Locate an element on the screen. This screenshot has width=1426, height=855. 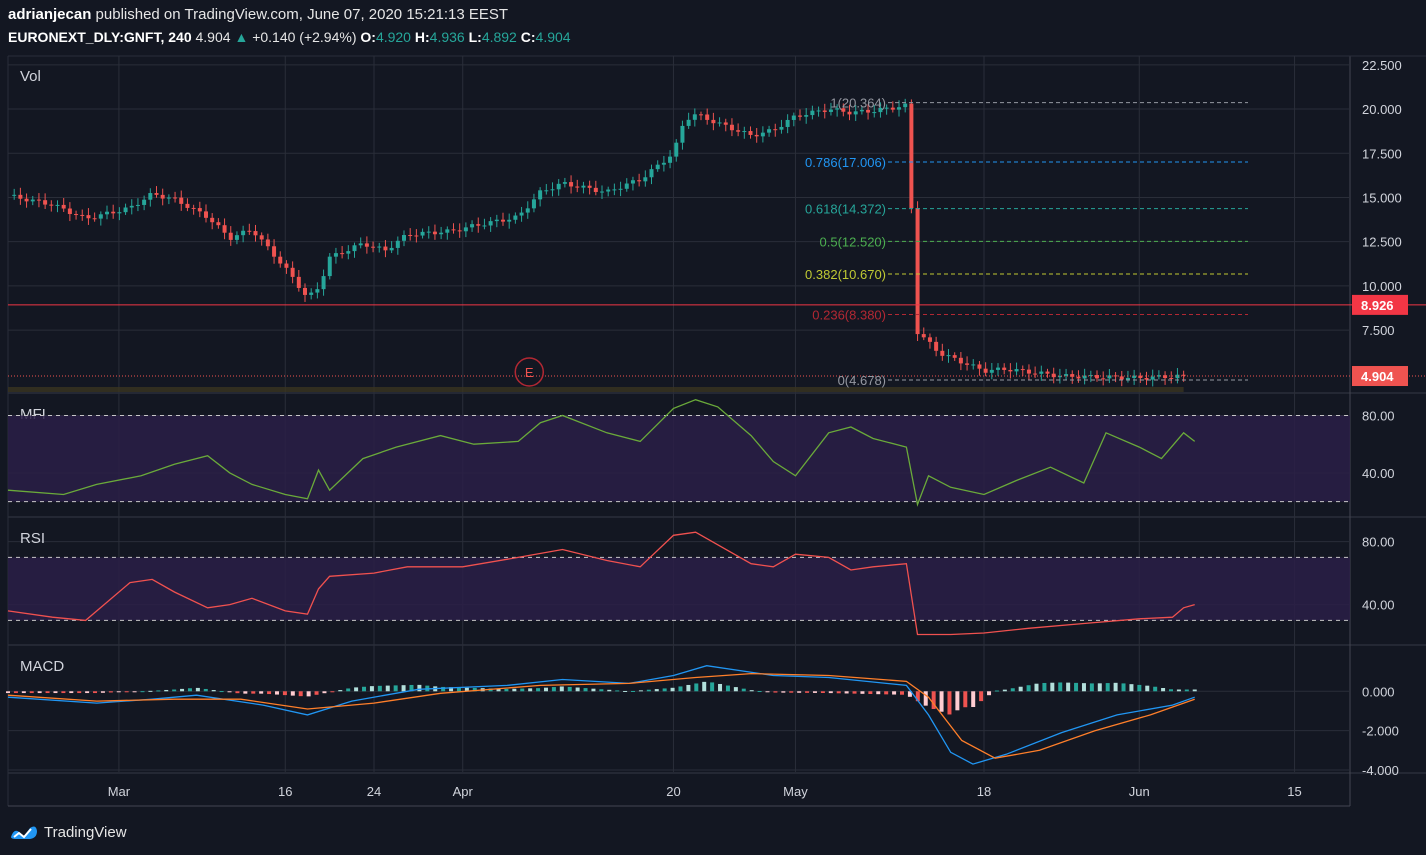
mfi-pane: MFI is located at coordinates (678, 453).